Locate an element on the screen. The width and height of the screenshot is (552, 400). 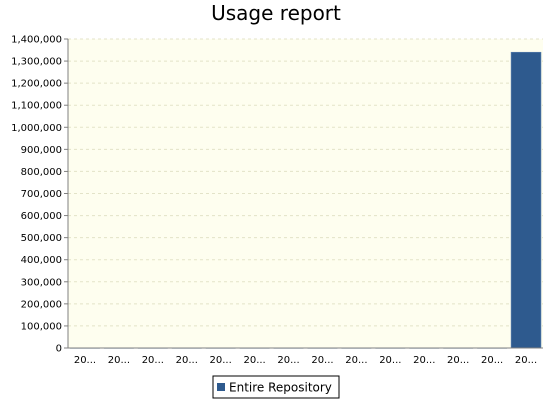
legend-box is located at coordinates (276, 387).